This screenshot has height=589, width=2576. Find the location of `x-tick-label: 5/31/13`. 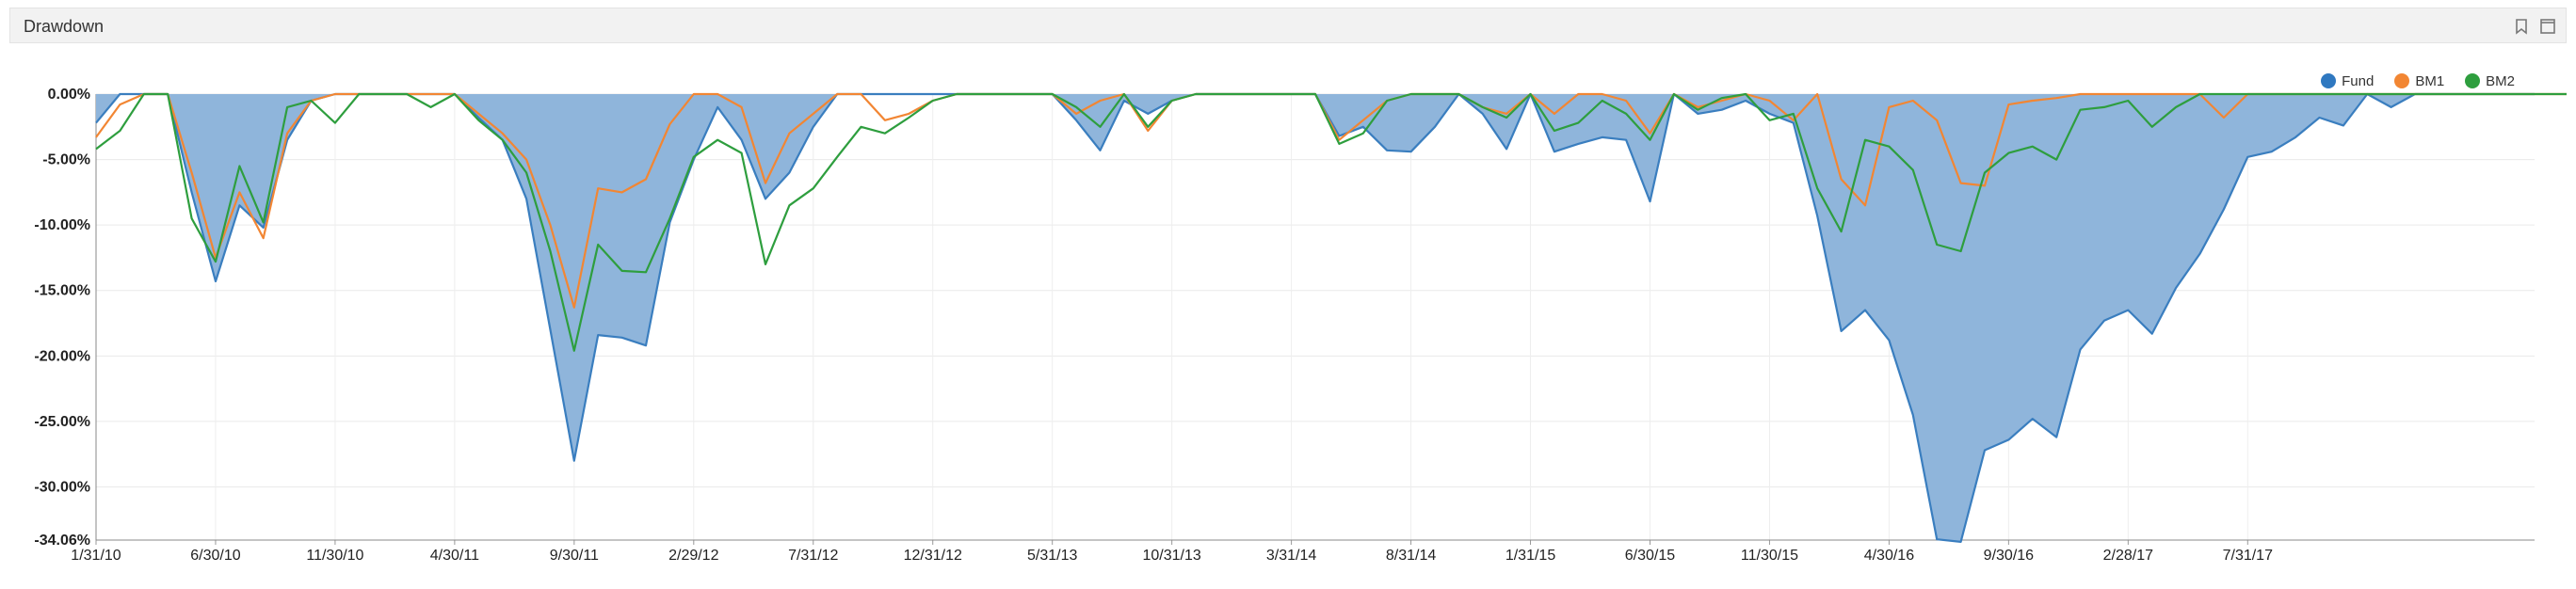

x-tick-label: 5/31/13 is located at coordinates (1052, 556).